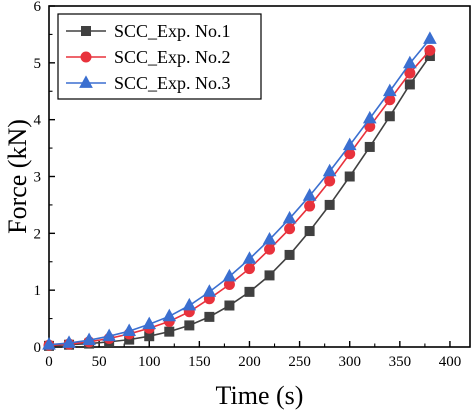 This screenshot has height=412, width=474. I want to click on x-tick-label: 50, so click(99, 362).